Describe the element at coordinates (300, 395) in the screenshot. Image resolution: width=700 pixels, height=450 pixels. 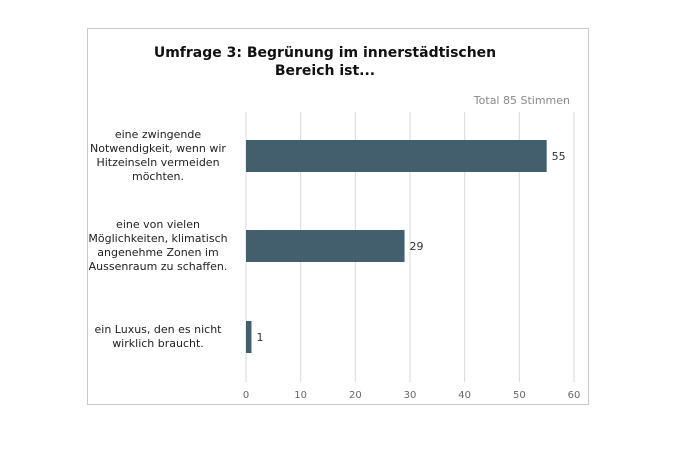
I see `x-tick-label: 10` at that location.